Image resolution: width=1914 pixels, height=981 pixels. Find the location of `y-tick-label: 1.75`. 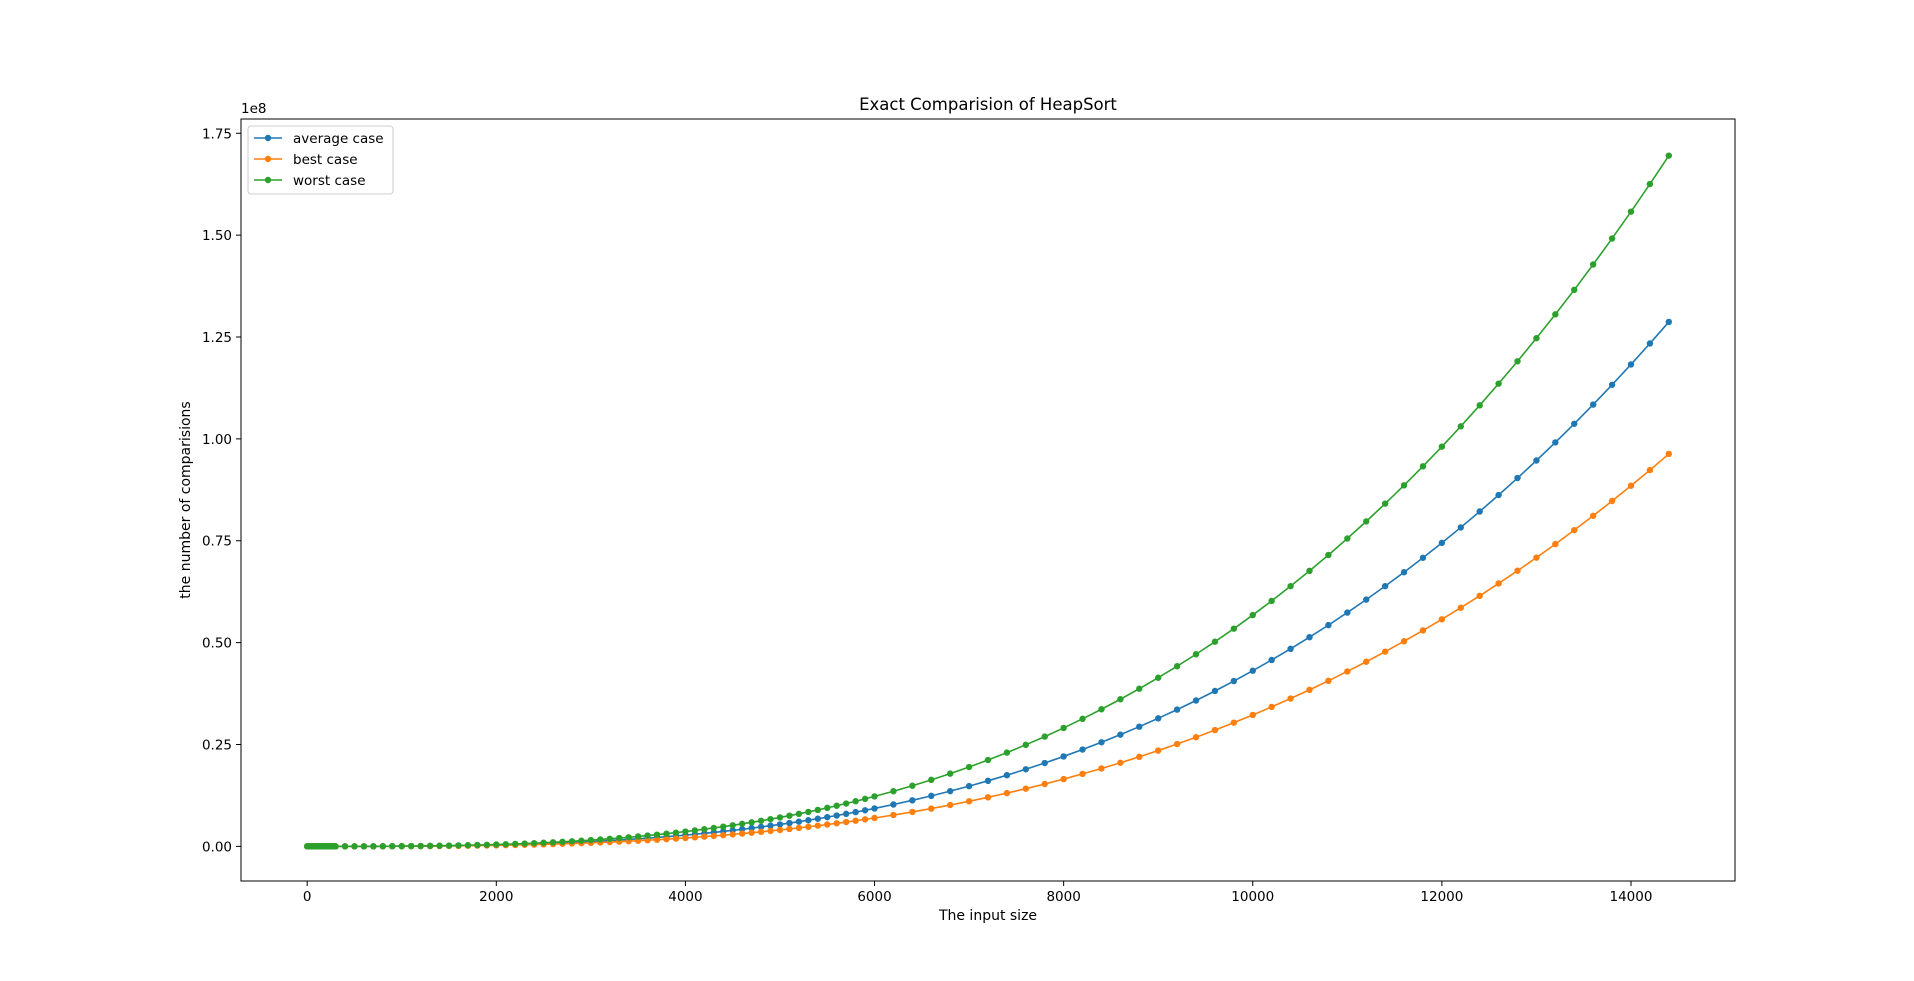

y-tick-label: 1.75 is located at coordinates (217, 134).